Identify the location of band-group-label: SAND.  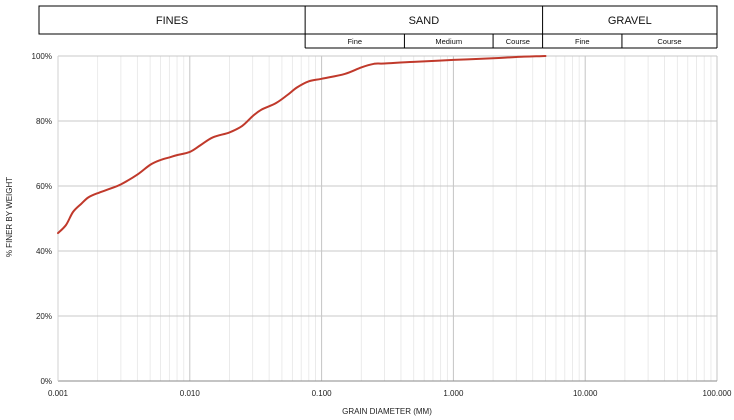
(424, 21).